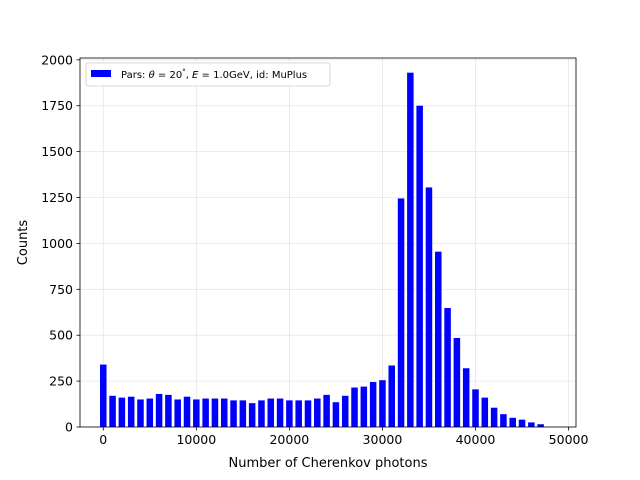 The width and height of the screenshot is (640, 480). I want to click on legend-theta-symbol: θ, so click(152, 75).